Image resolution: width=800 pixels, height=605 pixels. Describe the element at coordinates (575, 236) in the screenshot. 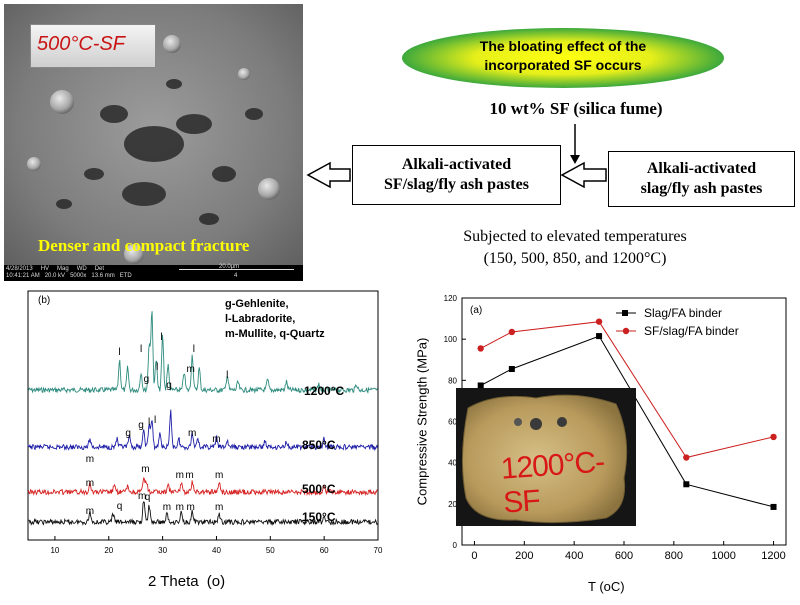

I see `temperature-line-1: Subjected to elevated temperatures` at that location.